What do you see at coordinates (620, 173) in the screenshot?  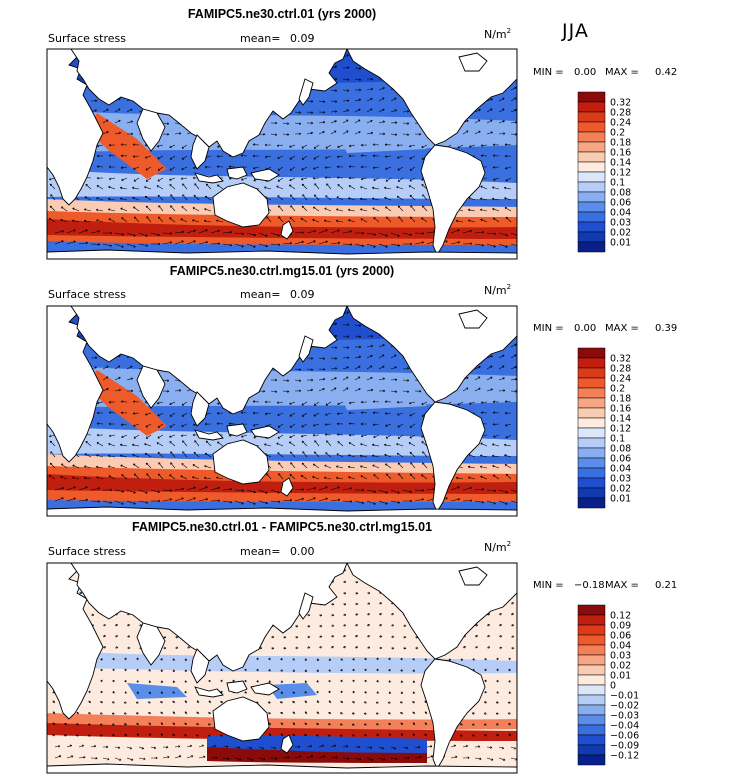 I see `colorbar-tick-label: 0.12` at bounding box center [620, 173].